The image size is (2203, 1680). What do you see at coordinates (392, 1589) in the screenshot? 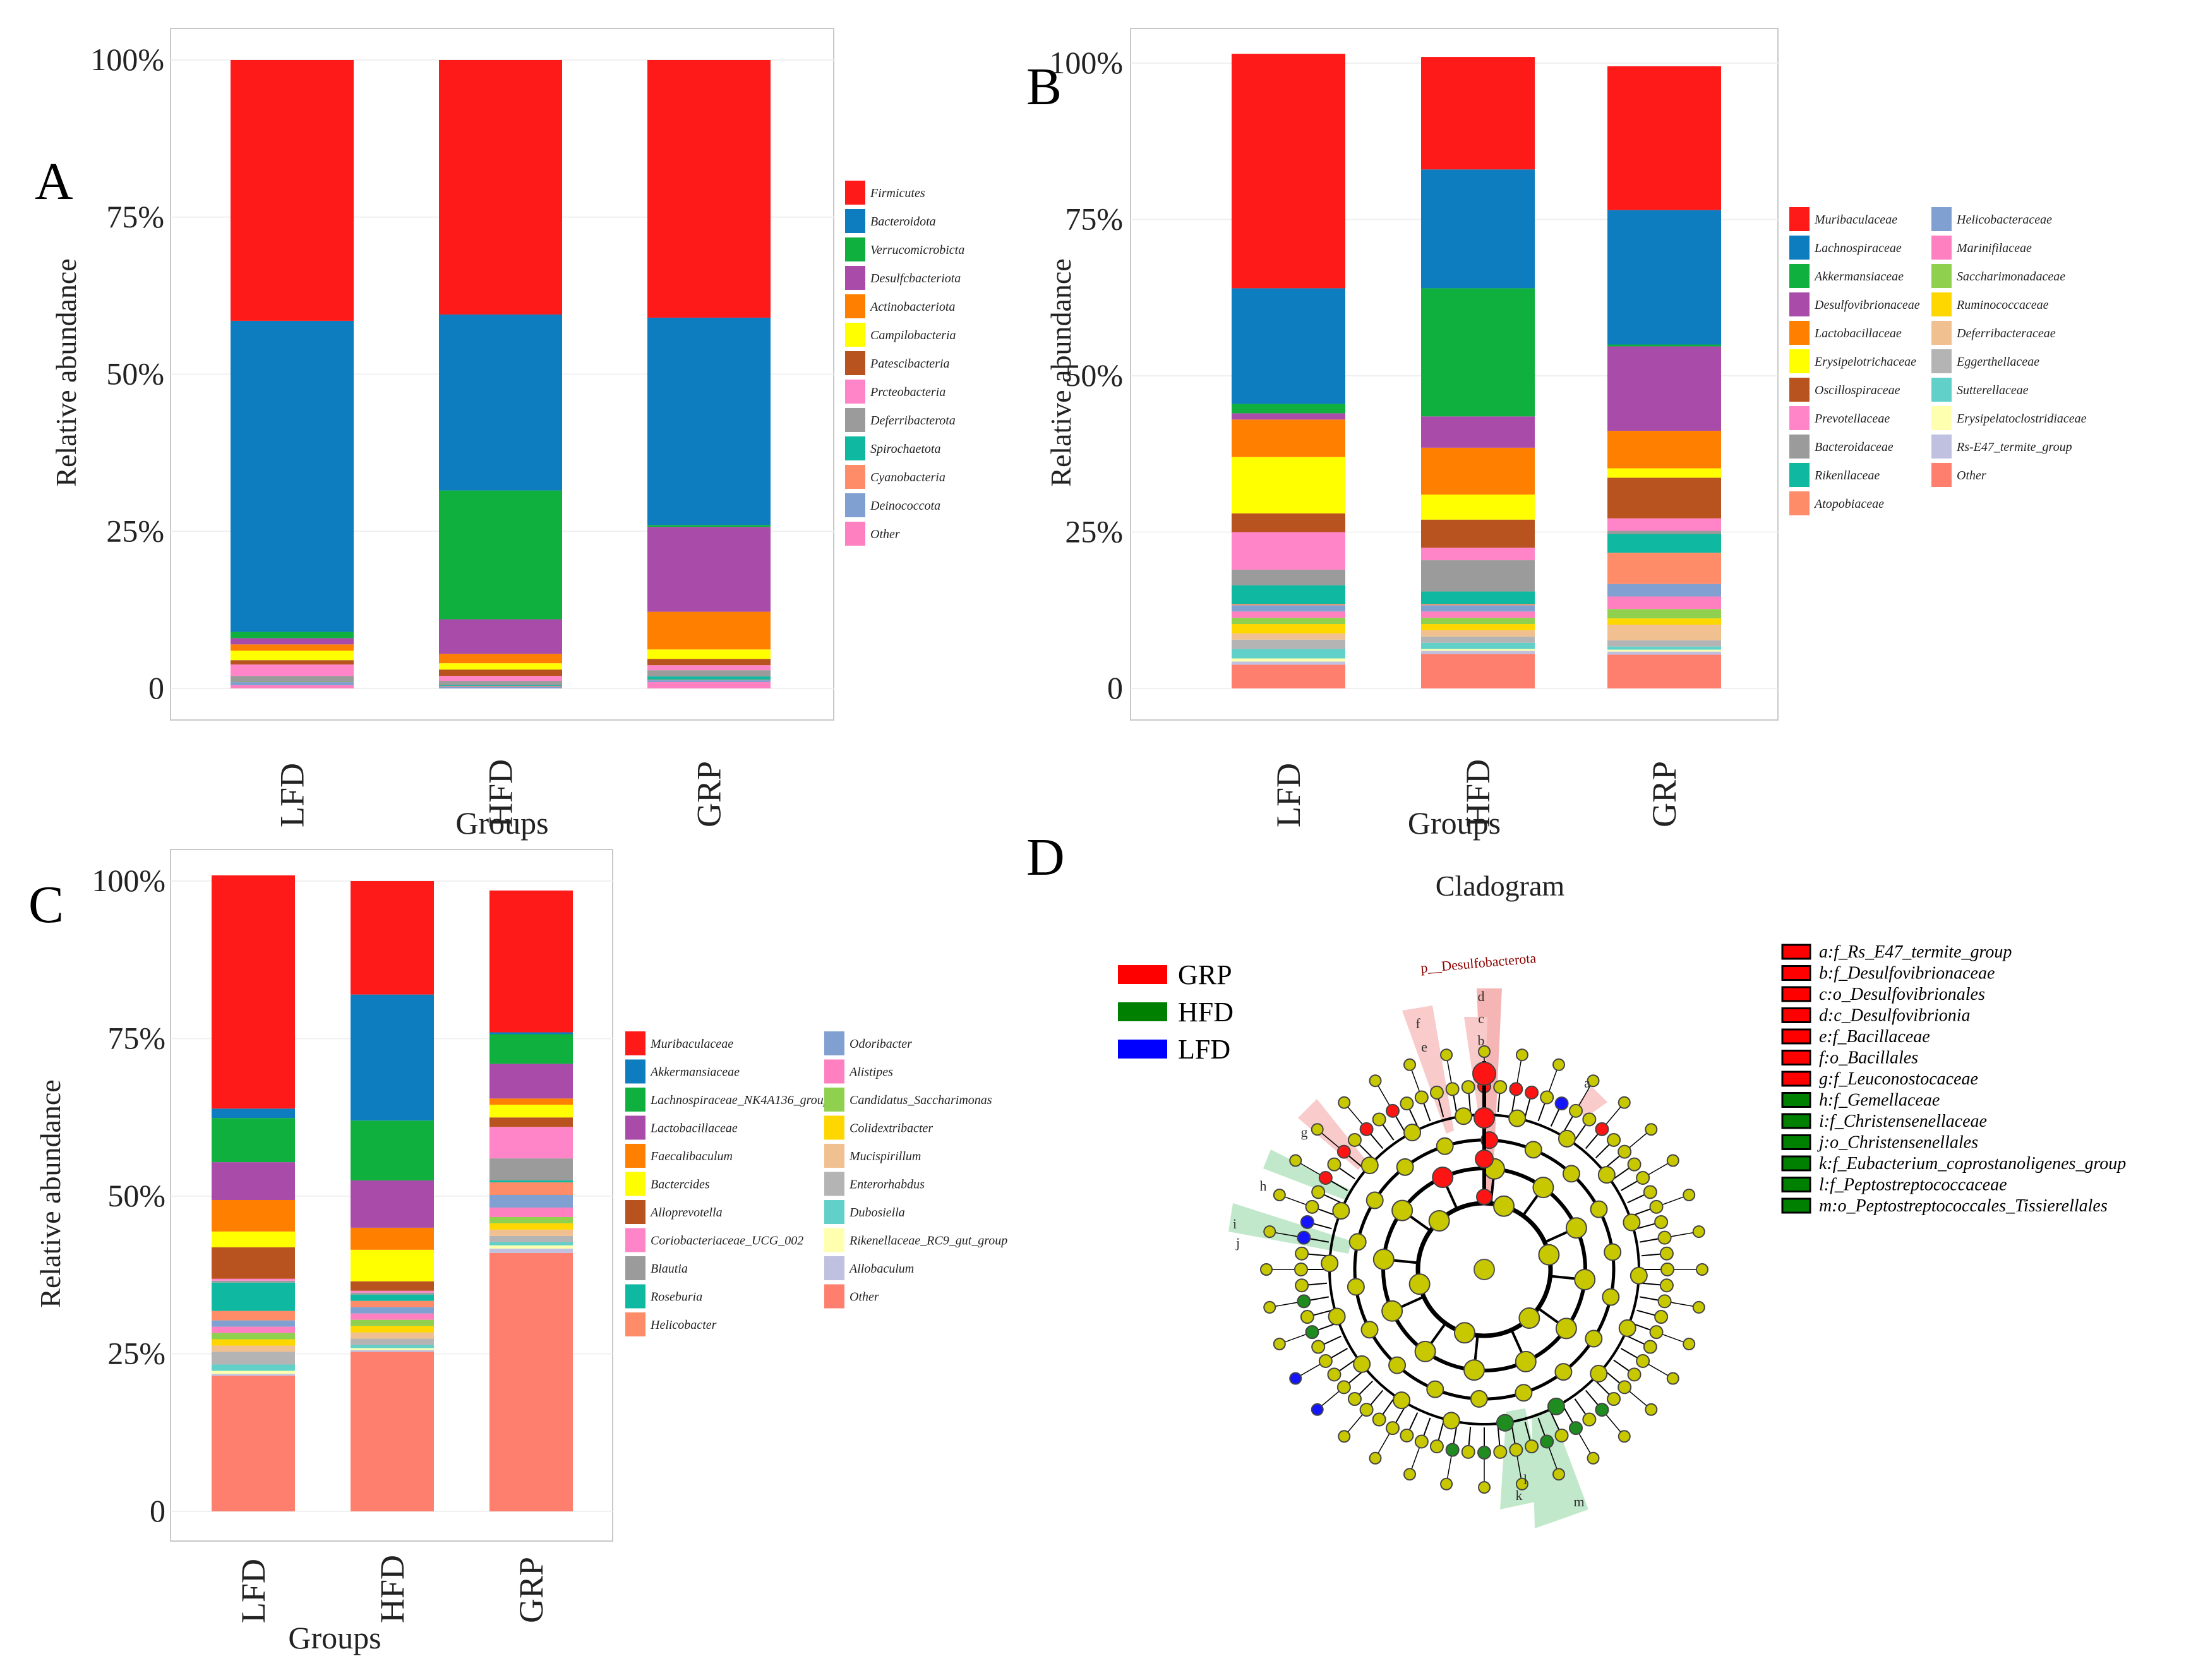
I see `x-tick-label: HFD` at bounding box center [392, 1589].